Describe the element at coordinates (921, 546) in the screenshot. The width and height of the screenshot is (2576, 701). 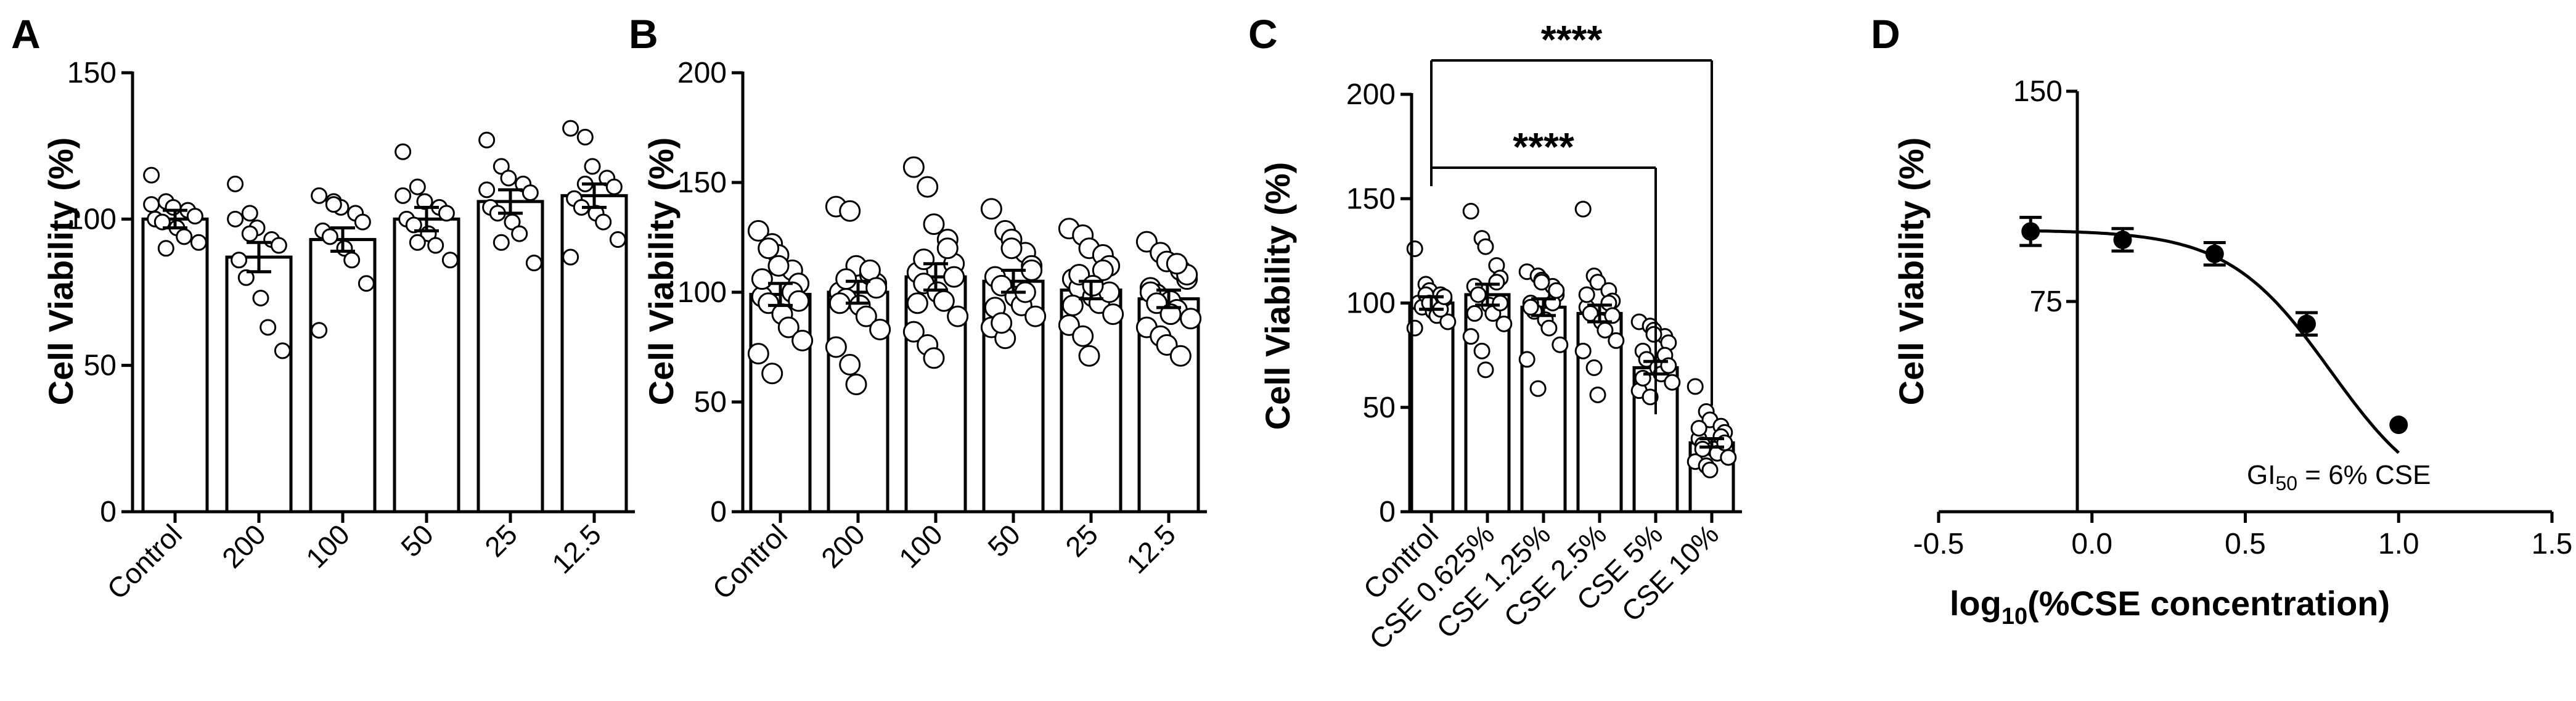
I see `category-label: 100` at that location.